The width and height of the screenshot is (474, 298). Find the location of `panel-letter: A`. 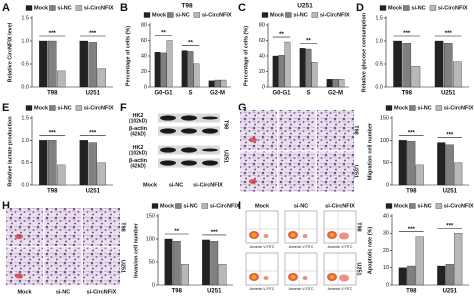

panel-letter: A is located at coordinates (6, 8).